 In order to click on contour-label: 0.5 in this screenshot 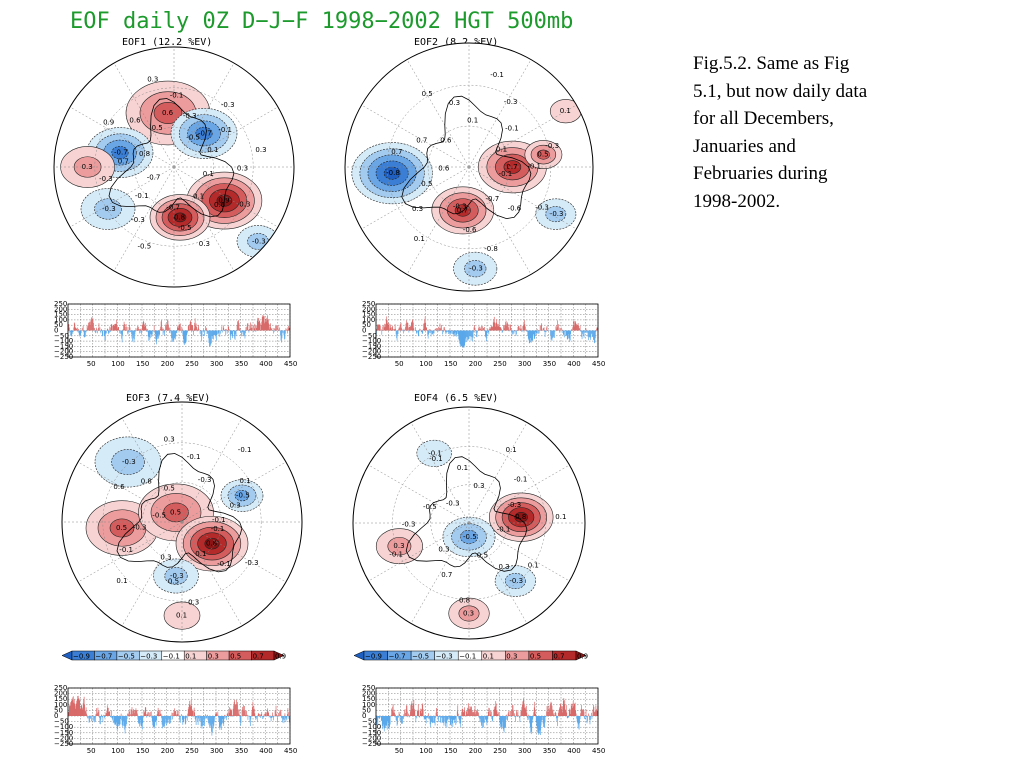, I will do `click(173, 581)`.